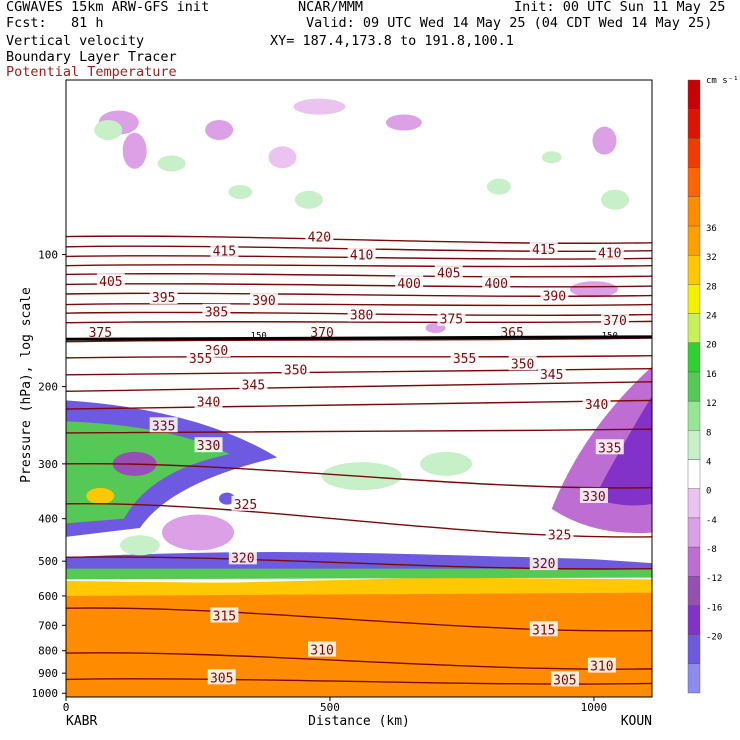 This screenshot has width=740, height=740. What do you see at coordinates (163, 298) in the screenshot?
I see `theta-label: 395` at bounding box center [163, 298].